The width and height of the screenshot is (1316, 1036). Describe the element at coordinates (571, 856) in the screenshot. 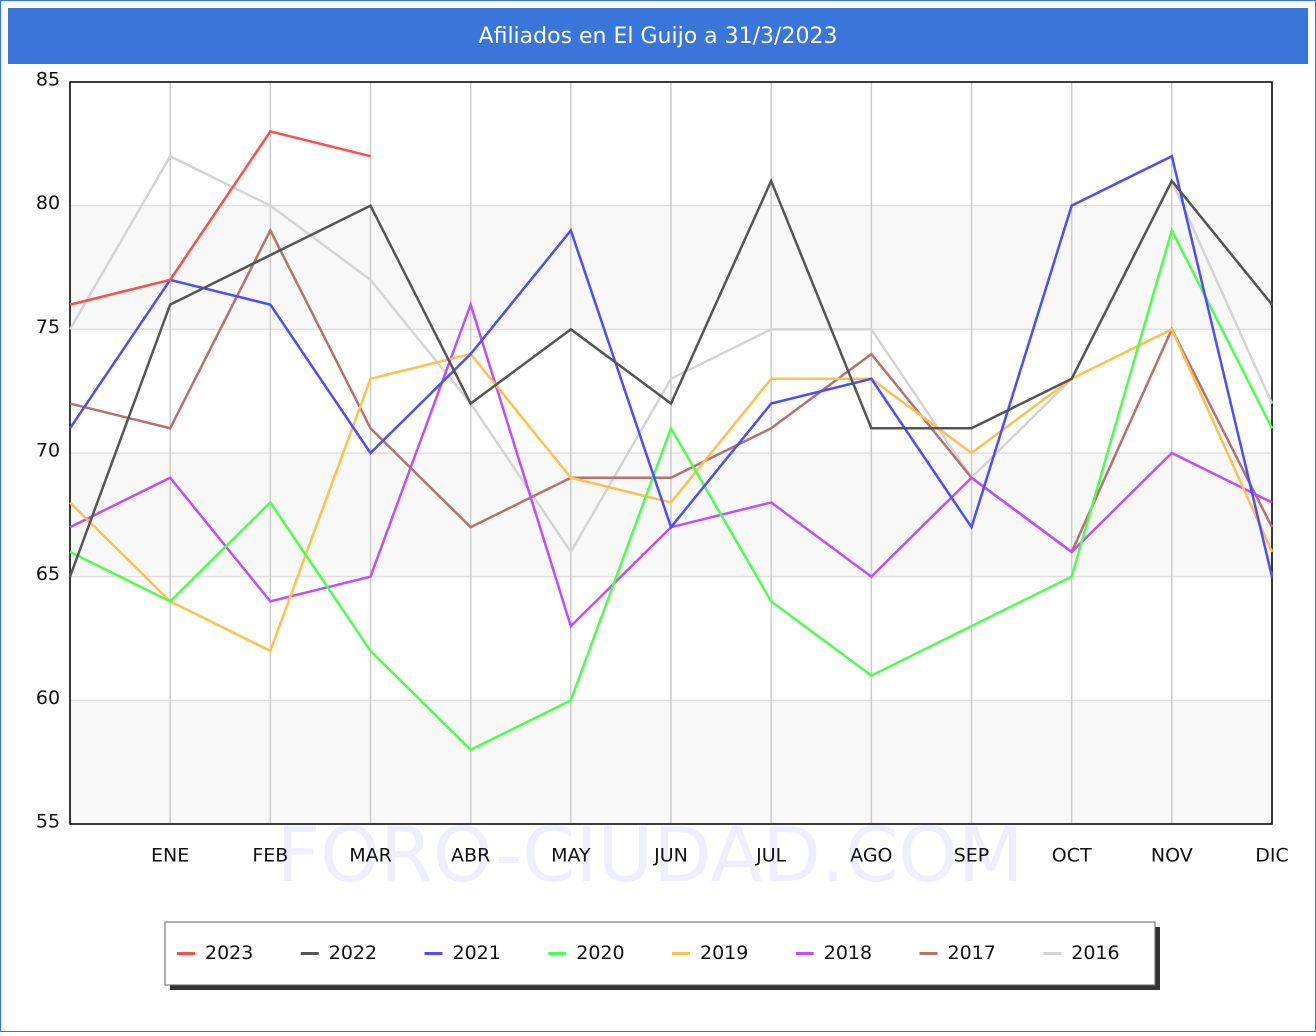

I see `x-tick-label: MAY` at that location.